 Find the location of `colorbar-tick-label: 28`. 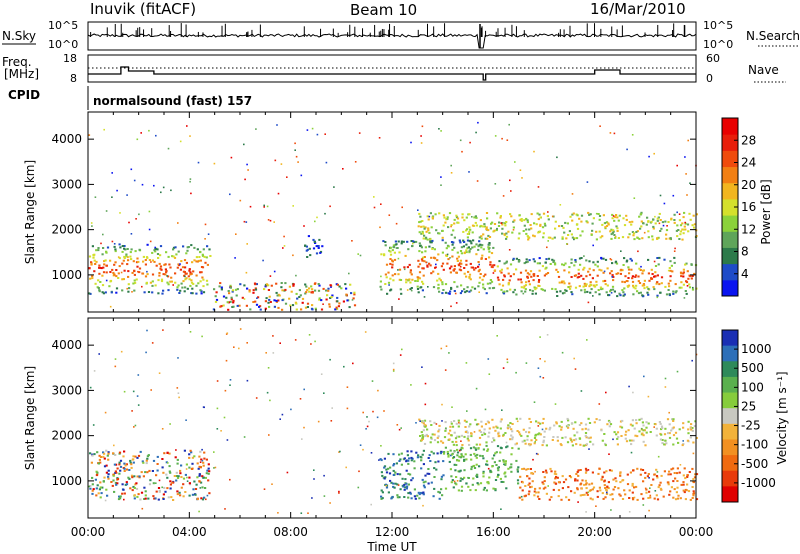

colorbar-tick-label: 28 is located at coordinates (748, 140).